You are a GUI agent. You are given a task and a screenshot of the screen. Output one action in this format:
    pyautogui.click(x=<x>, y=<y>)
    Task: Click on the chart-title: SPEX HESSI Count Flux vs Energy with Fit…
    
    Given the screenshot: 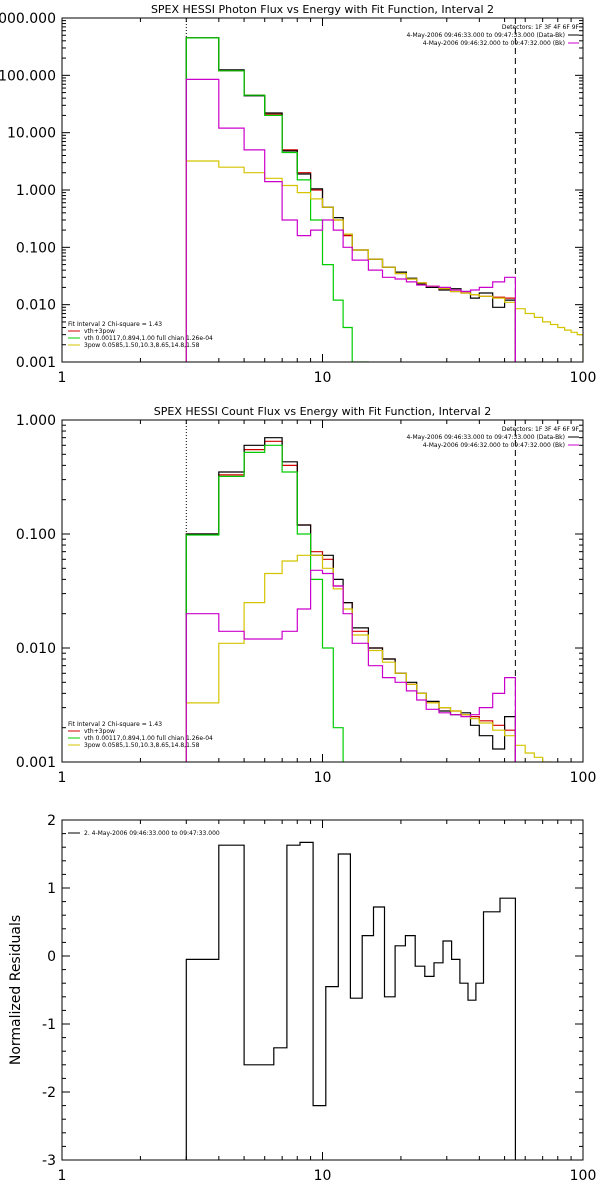 What is the action you would take?
    pyautogui.click(x=322, y=411)
    